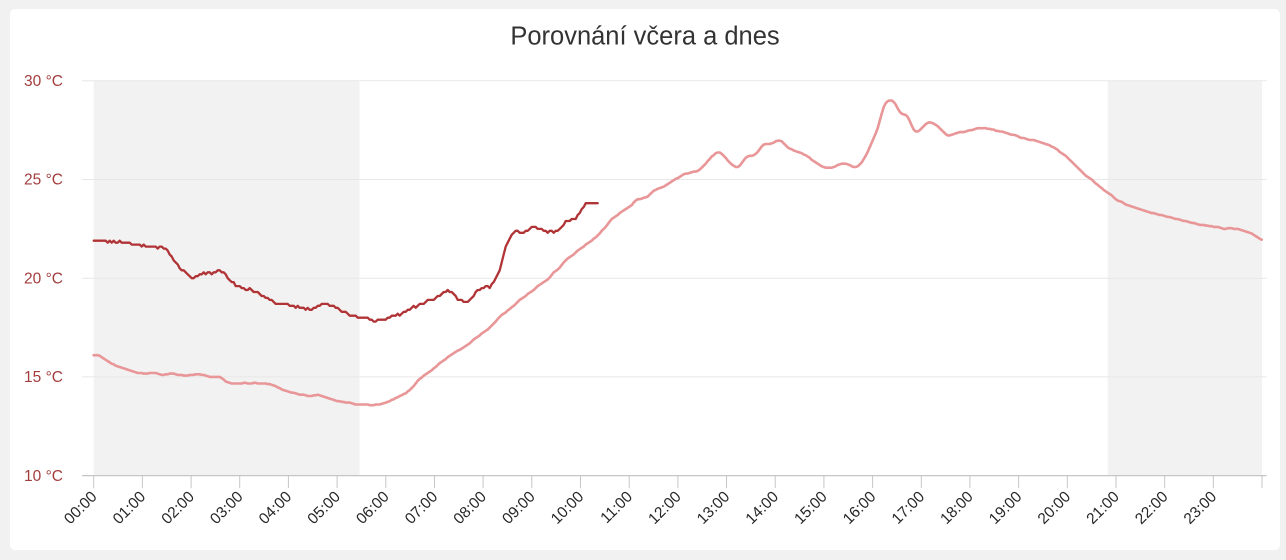  I want to click on svg-text: 30 °C, so click(43, 81).